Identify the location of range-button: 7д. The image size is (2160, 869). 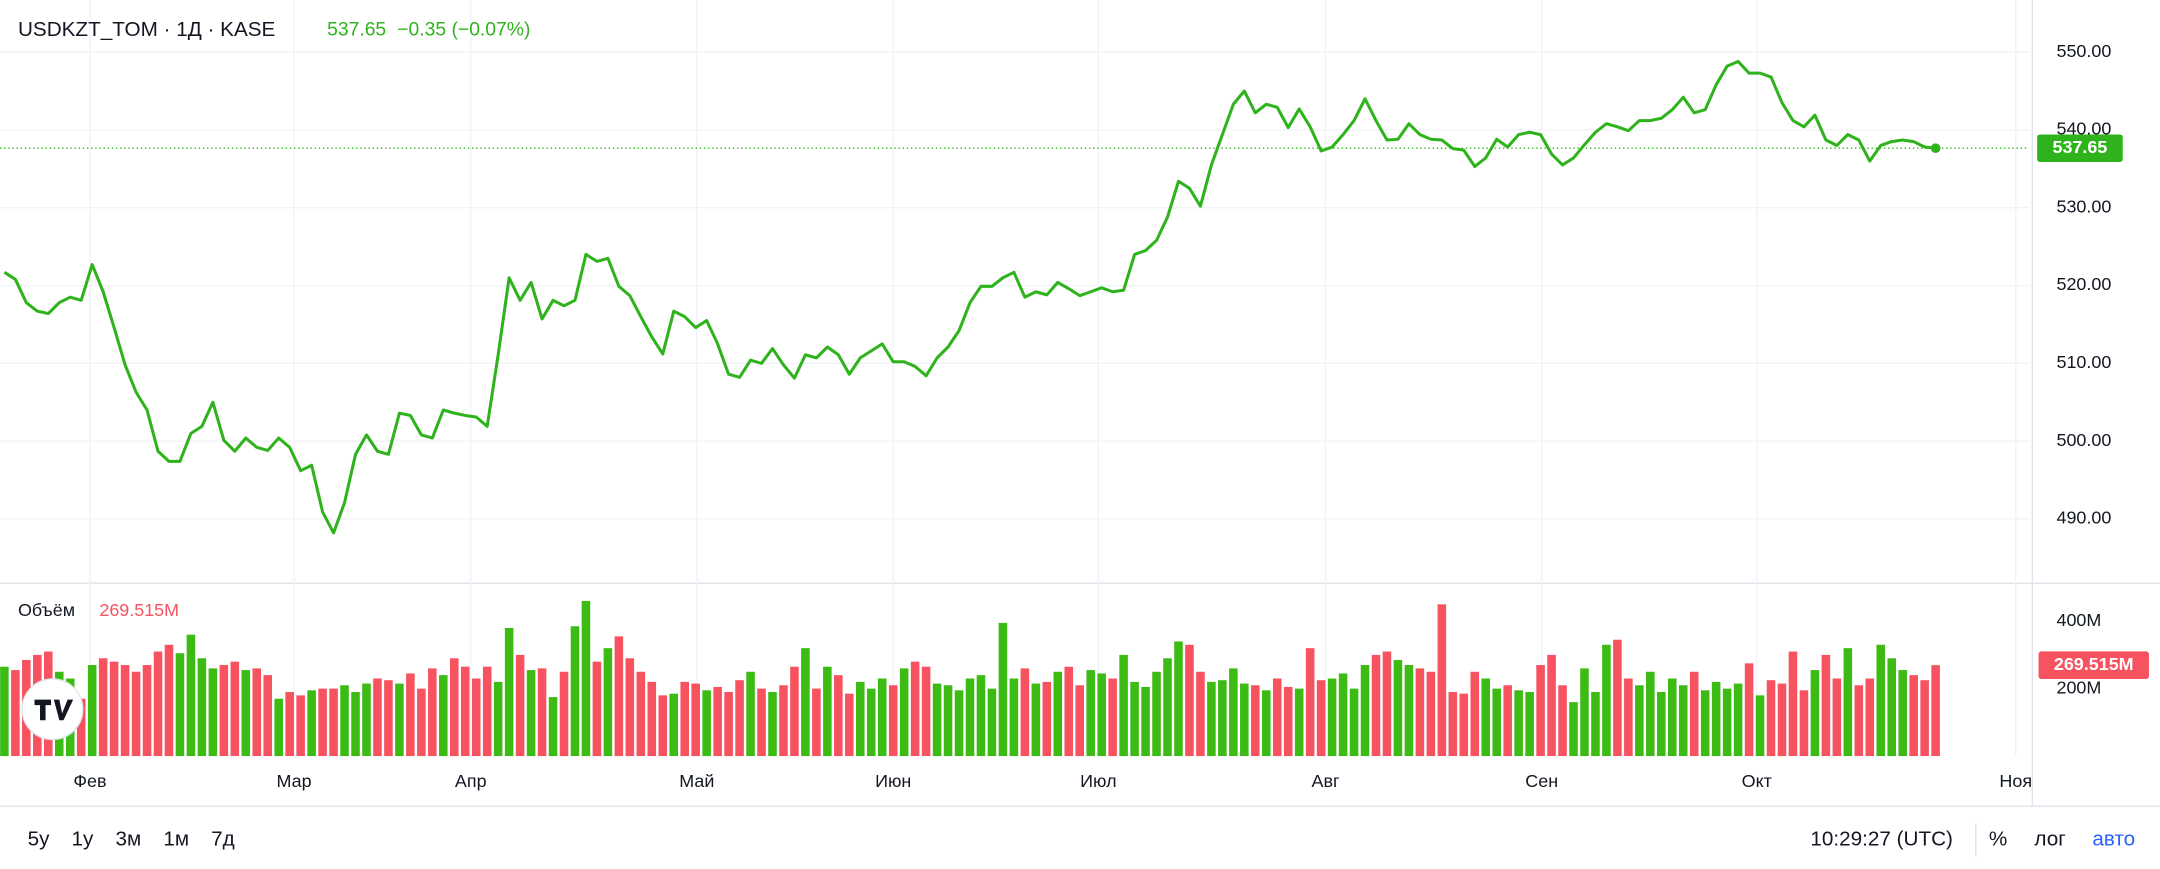
(223, 839).